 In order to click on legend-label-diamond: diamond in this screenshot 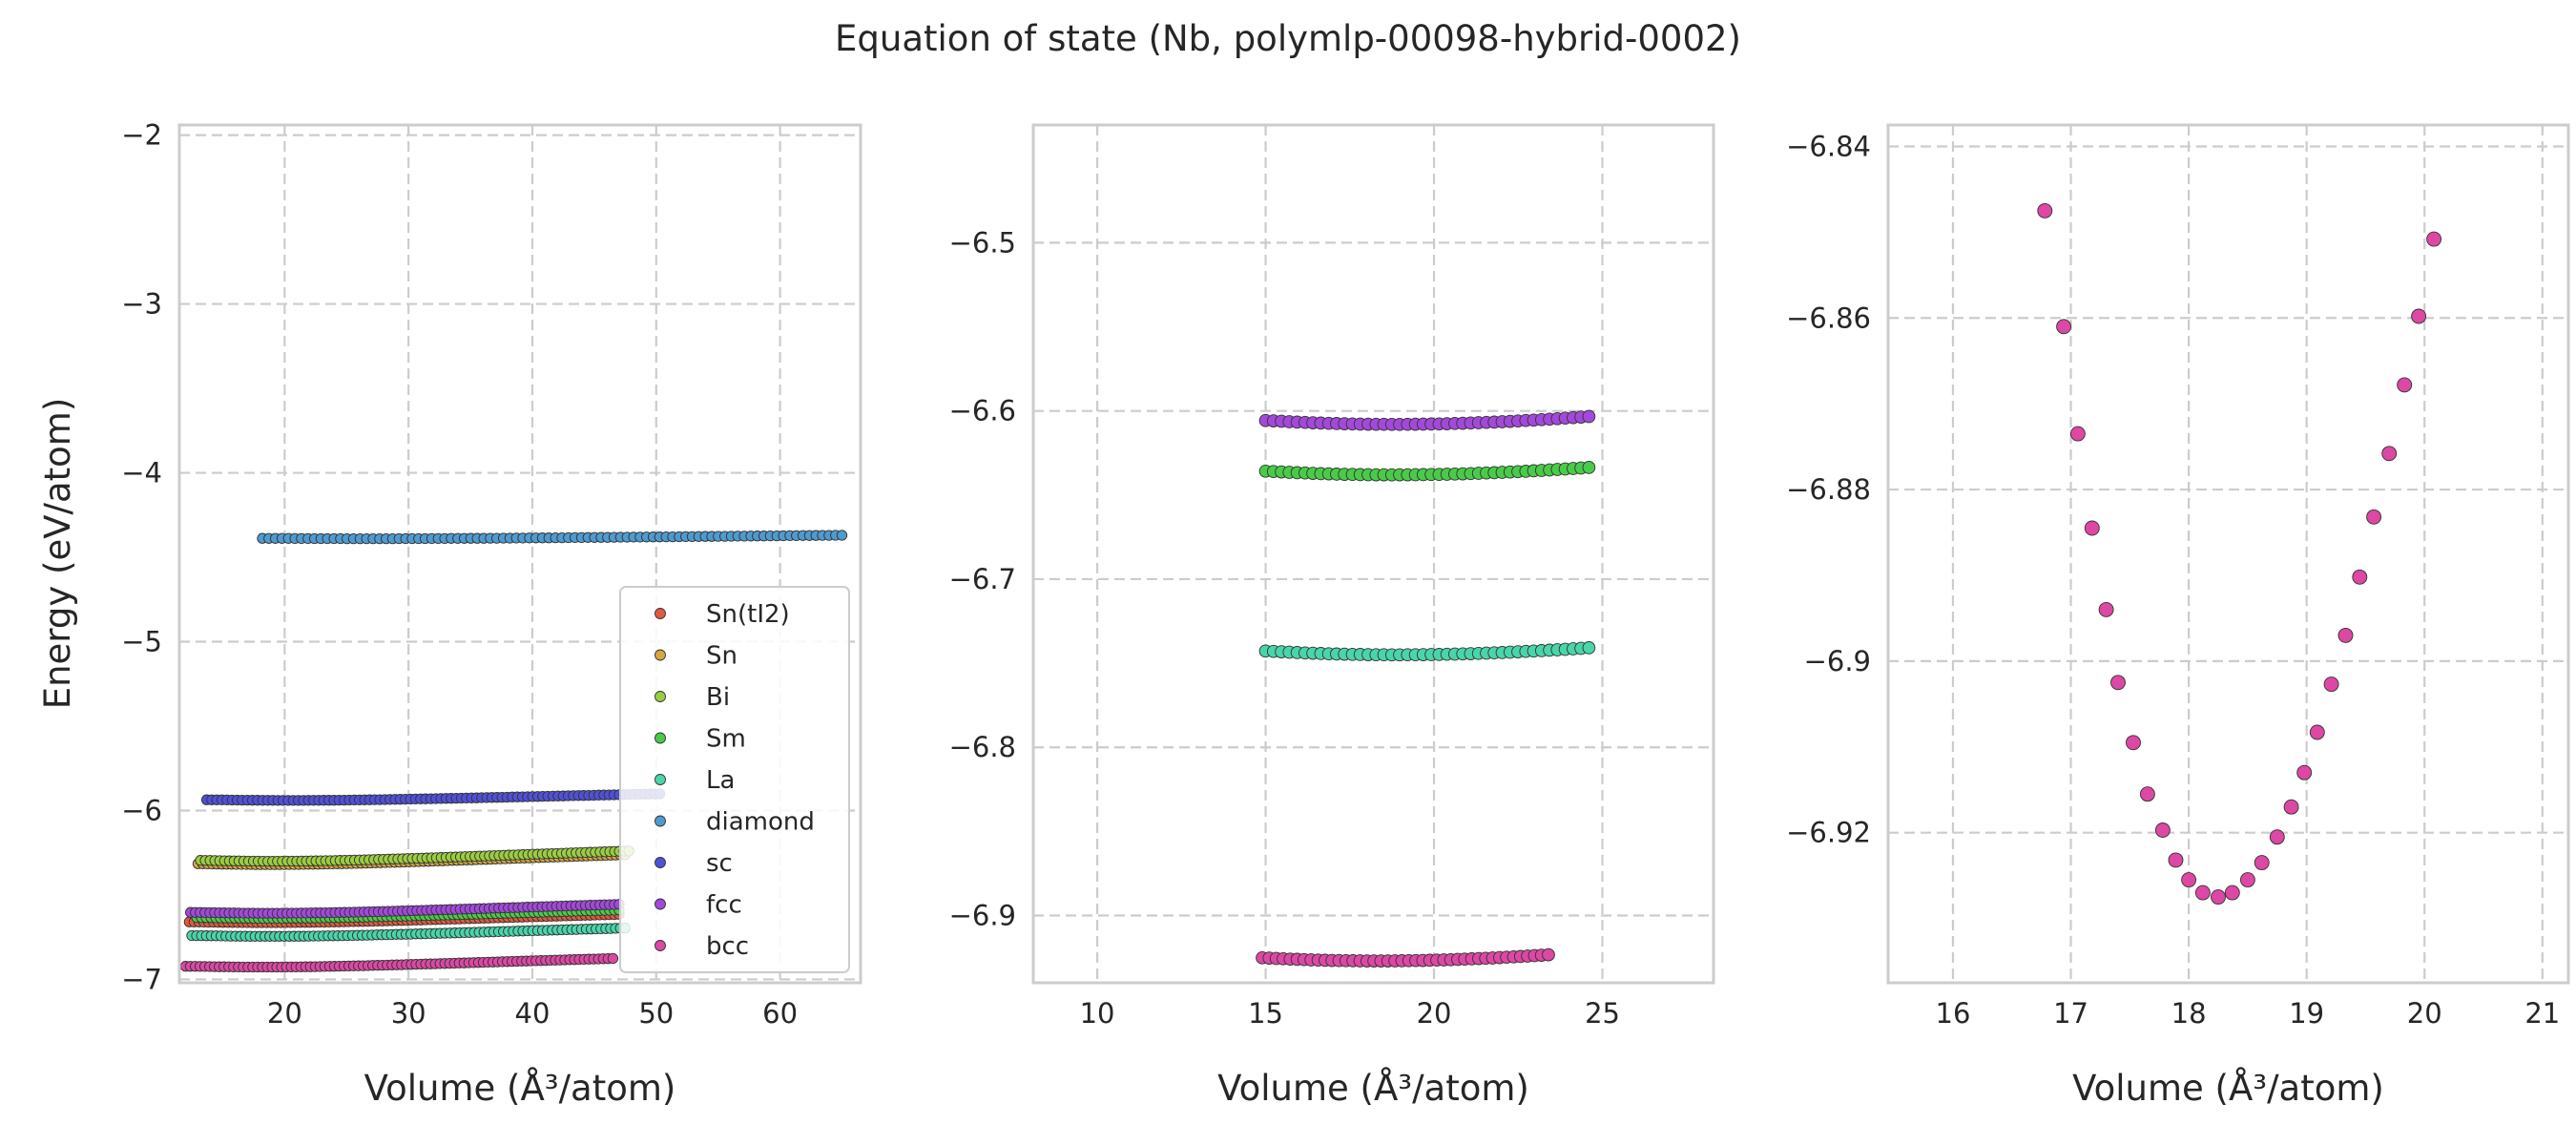, I will do `click(760, 823)`.